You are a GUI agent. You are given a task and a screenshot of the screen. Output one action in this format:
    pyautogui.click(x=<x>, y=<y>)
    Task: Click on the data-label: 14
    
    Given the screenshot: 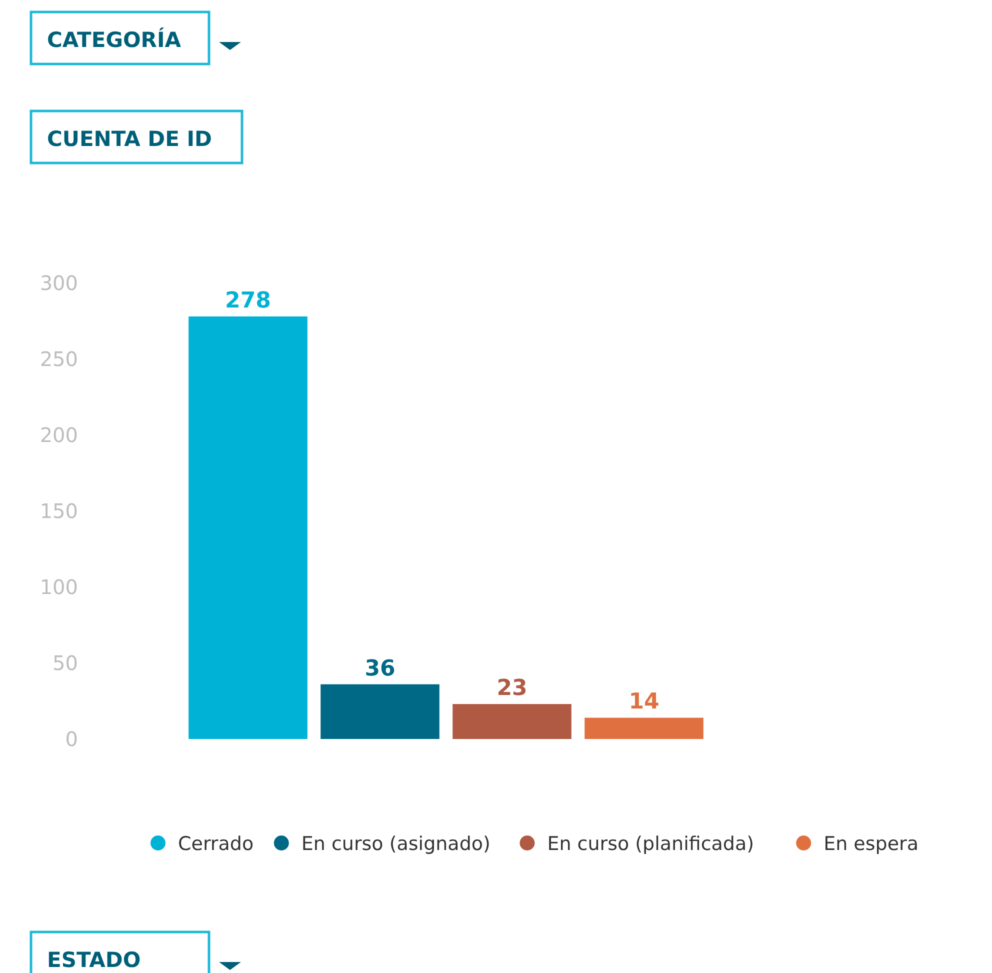 What is the action you would take?
    pyautogui.click(x=644, y=702)
    